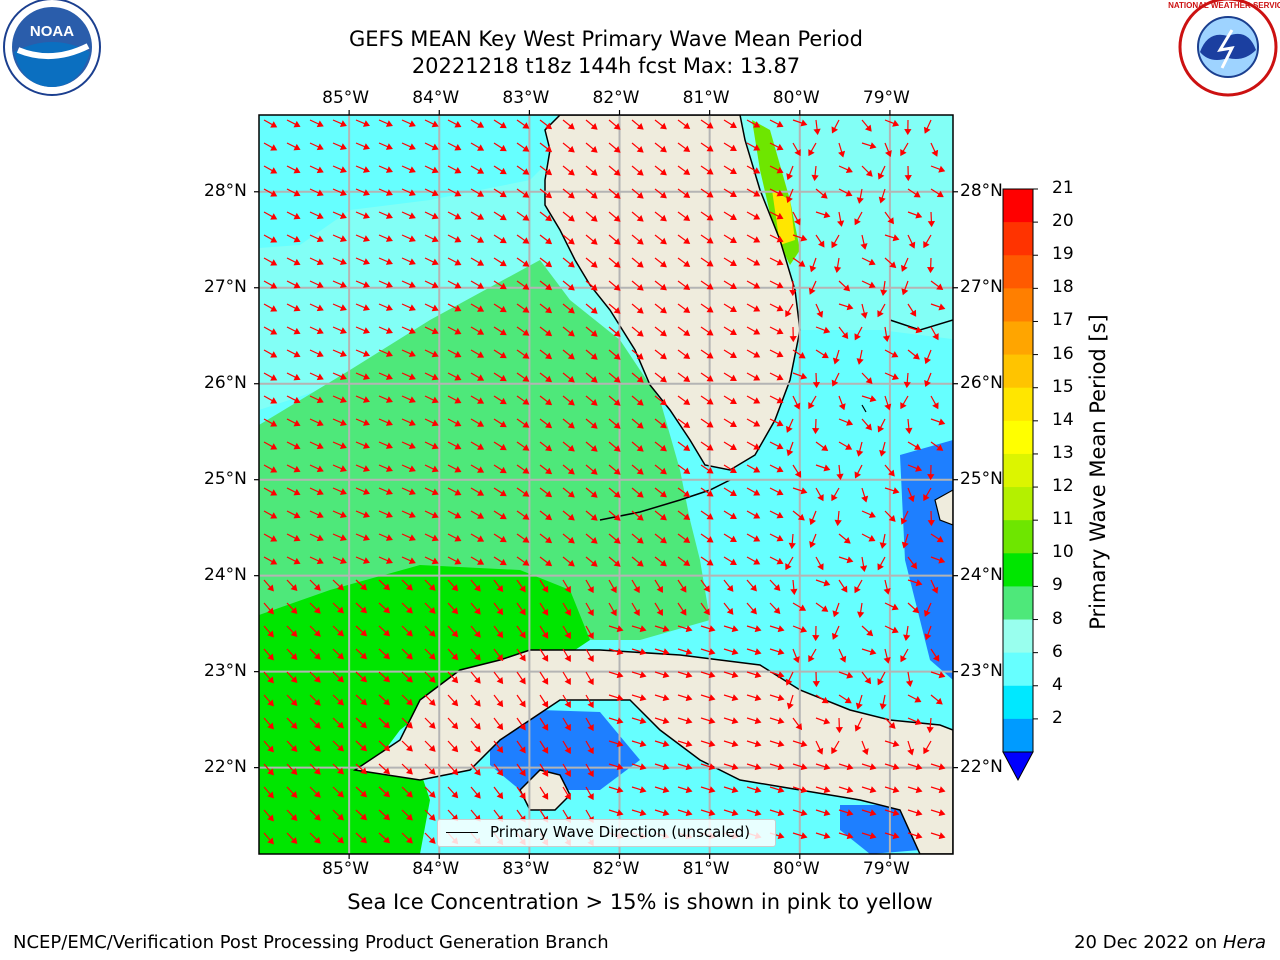 The height and width of the screenshot is (960, 1280). Describe the element at coordinates (981, 190) in the screenshot. I see `lat-tick-label: 28°N` at that location.